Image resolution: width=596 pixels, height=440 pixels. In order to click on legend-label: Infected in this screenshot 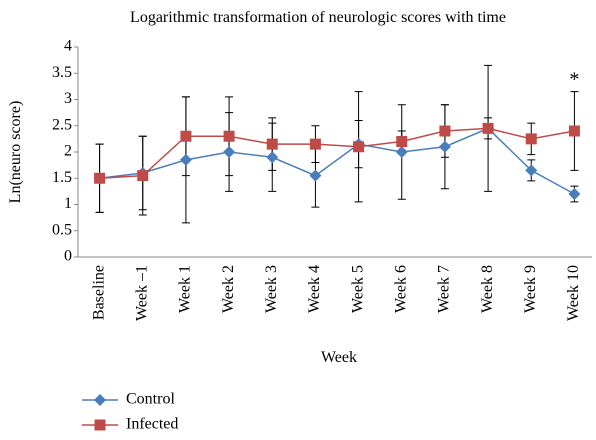, I will do `click(152, 424)`.